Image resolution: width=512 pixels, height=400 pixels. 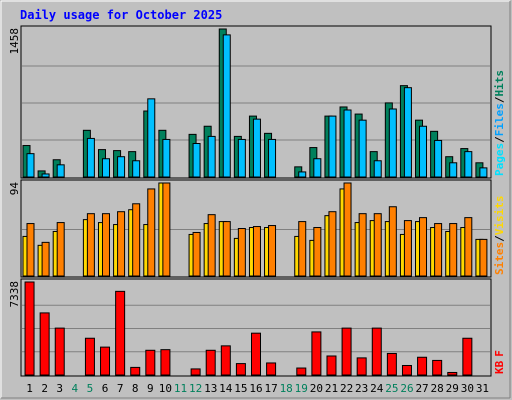 I want to click on legend-hits: Hits, so click(x=499, y=83).